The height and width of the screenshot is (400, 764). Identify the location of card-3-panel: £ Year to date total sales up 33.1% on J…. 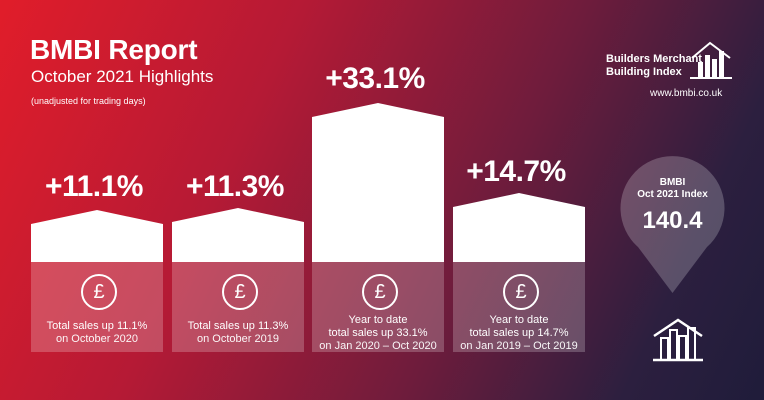
(378, 307).